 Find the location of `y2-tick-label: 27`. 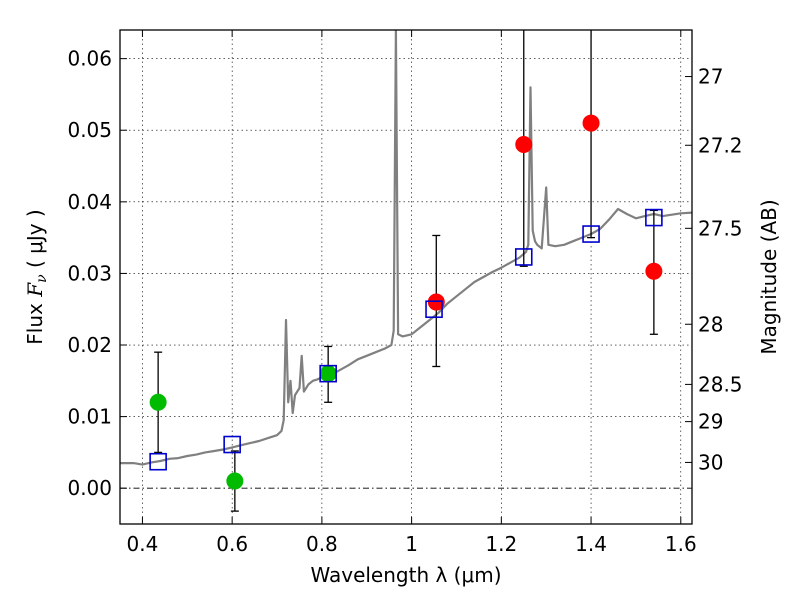

y2-tick-label: 27 is located at coordinates (710, 77).